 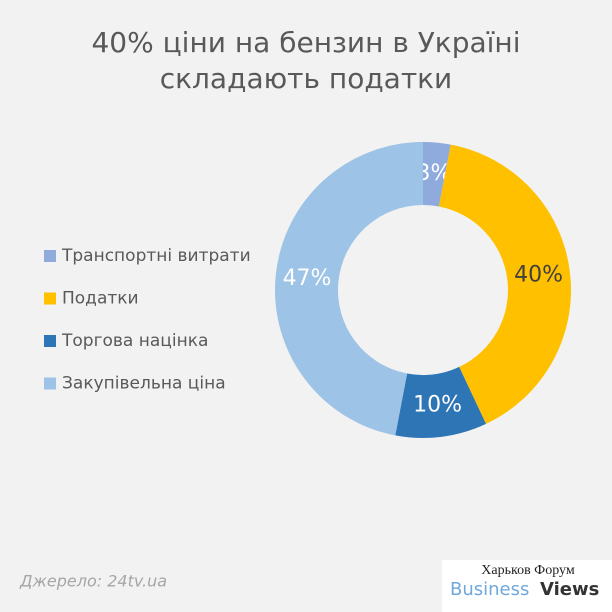 I want to click on legend-label: Торгова націнка, so click(x=134, y=341).